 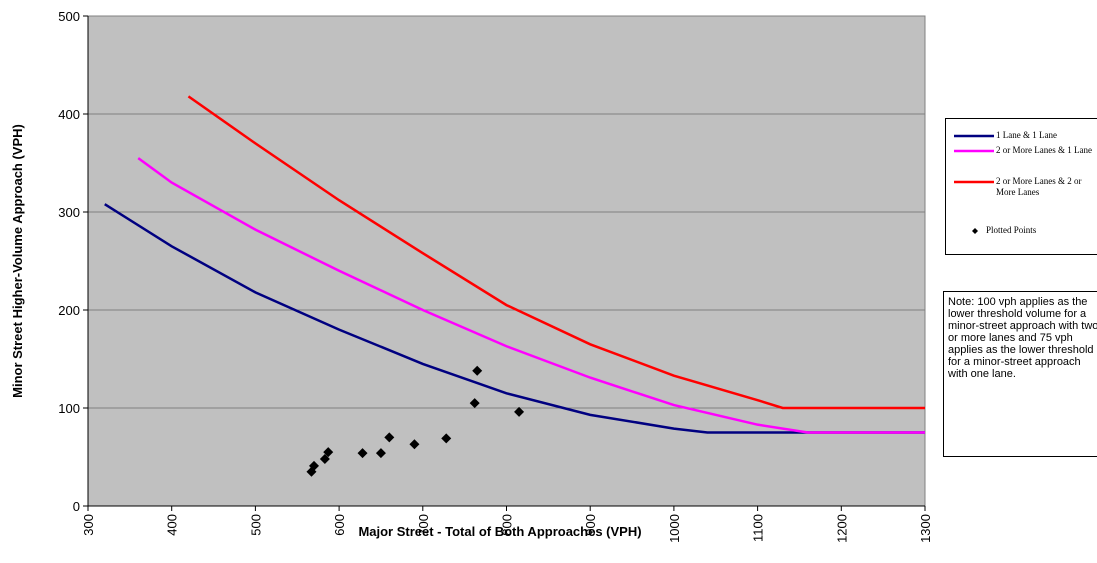 What do you see at coordinates (975, 231) in the screenshot?
I see `legend-marker` at bounding box center [975, 231].